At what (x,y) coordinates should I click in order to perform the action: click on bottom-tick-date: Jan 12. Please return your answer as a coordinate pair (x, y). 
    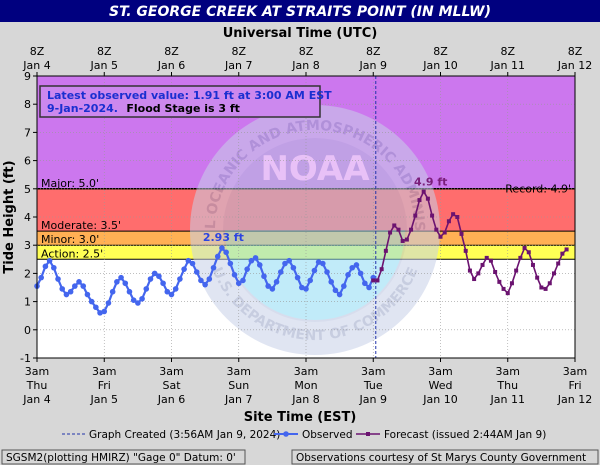
    Looking at the image, I should click on (574, 399).